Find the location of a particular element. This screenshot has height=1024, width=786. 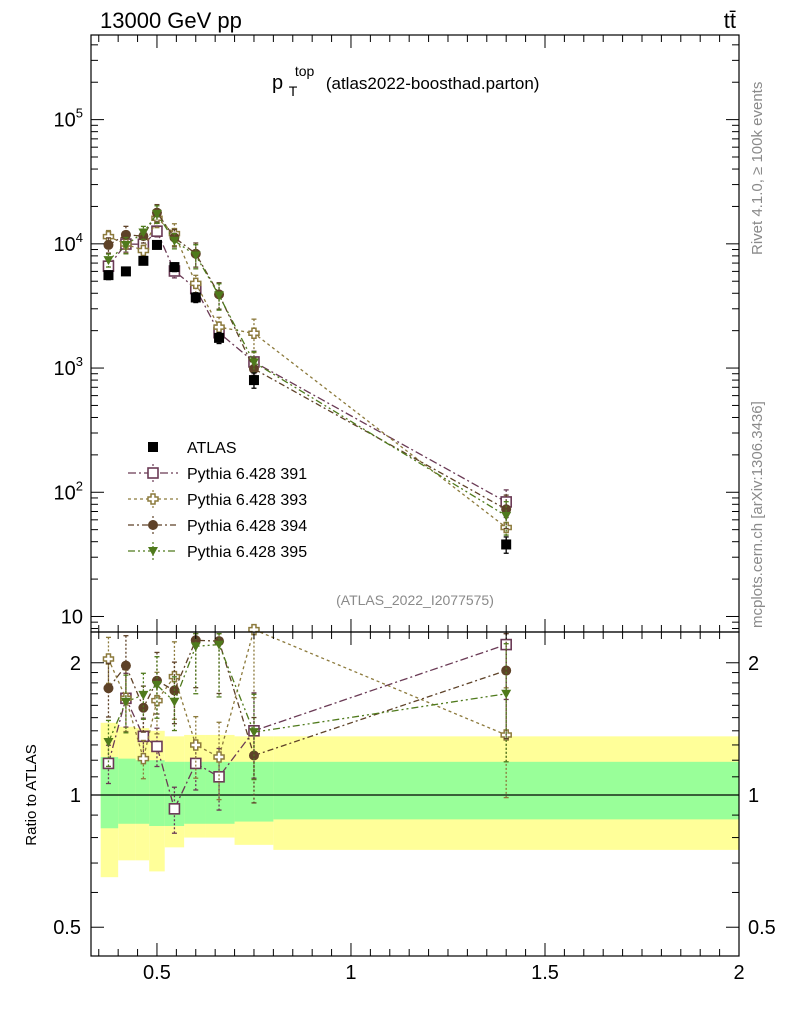

legend-entry: Pythia 6.428 395 is located at coordinates (217, 551).